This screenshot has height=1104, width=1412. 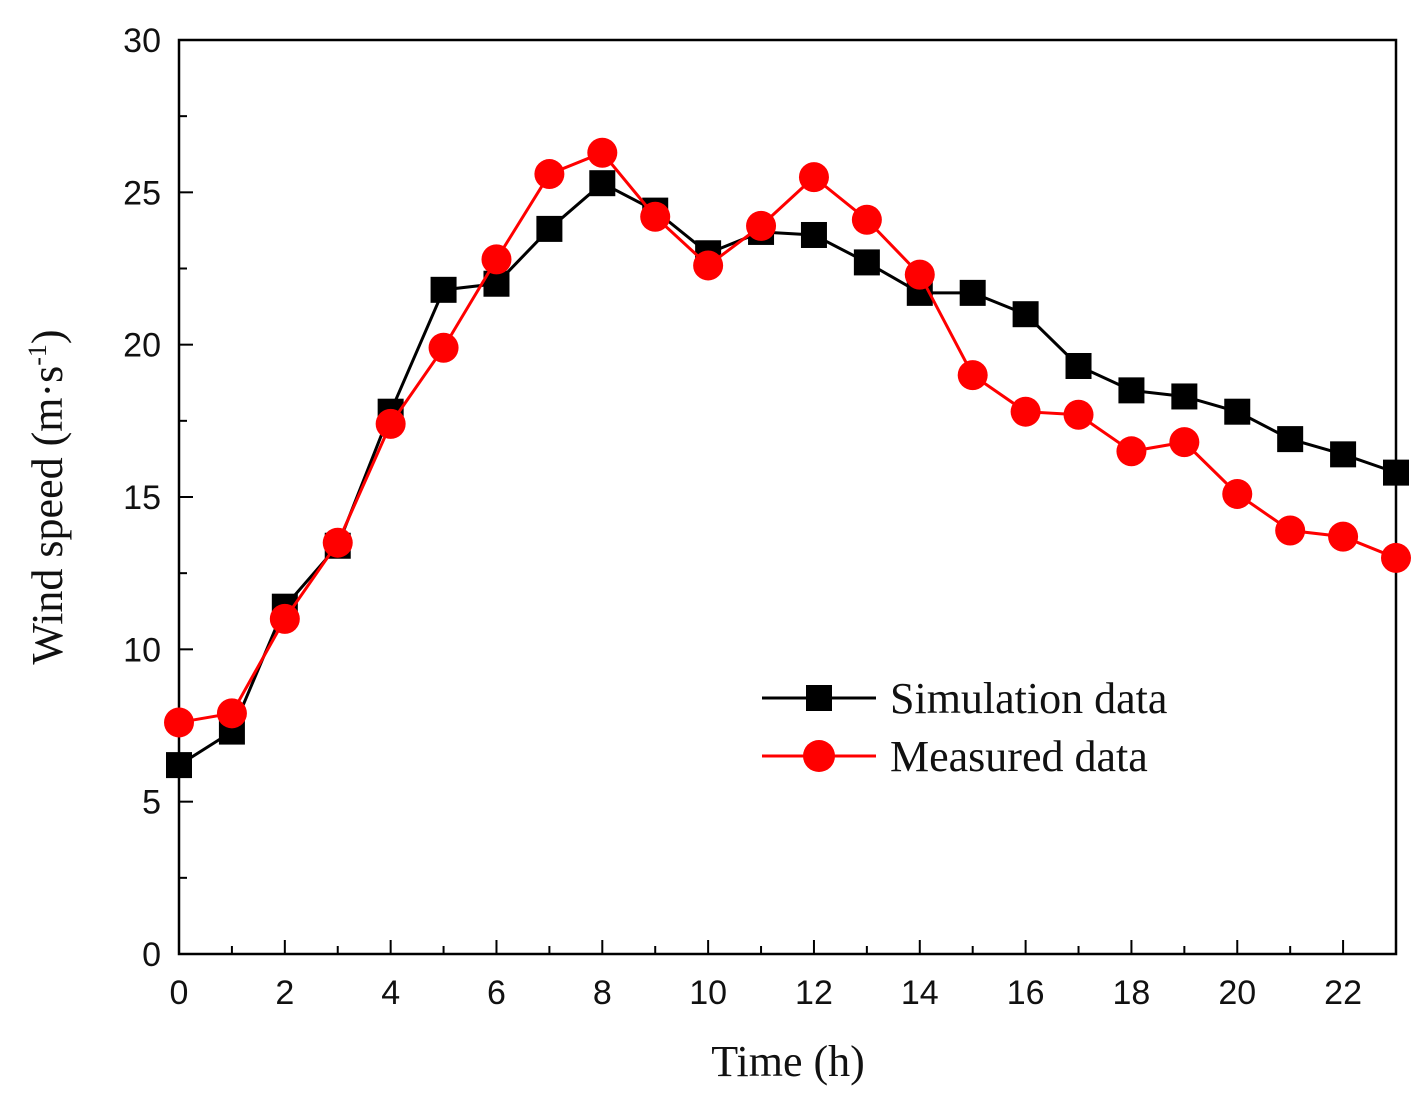 What do you see at coordinates (819, 698) in the screenshot?
I see `legend-marker-simulation` at bounding box center [819, 698].